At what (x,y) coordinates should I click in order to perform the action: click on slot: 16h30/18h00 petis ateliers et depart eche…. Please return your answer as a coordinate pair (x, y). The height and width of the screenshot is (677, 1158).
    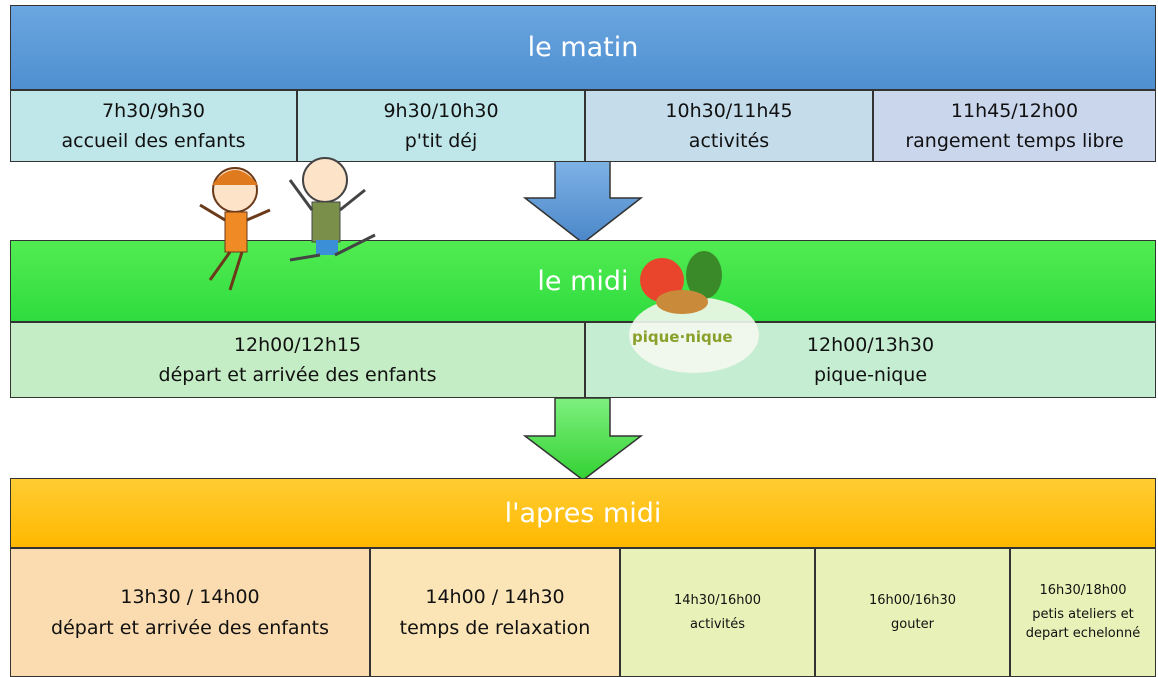
    Looking at the image, I should click on (1083, 612).